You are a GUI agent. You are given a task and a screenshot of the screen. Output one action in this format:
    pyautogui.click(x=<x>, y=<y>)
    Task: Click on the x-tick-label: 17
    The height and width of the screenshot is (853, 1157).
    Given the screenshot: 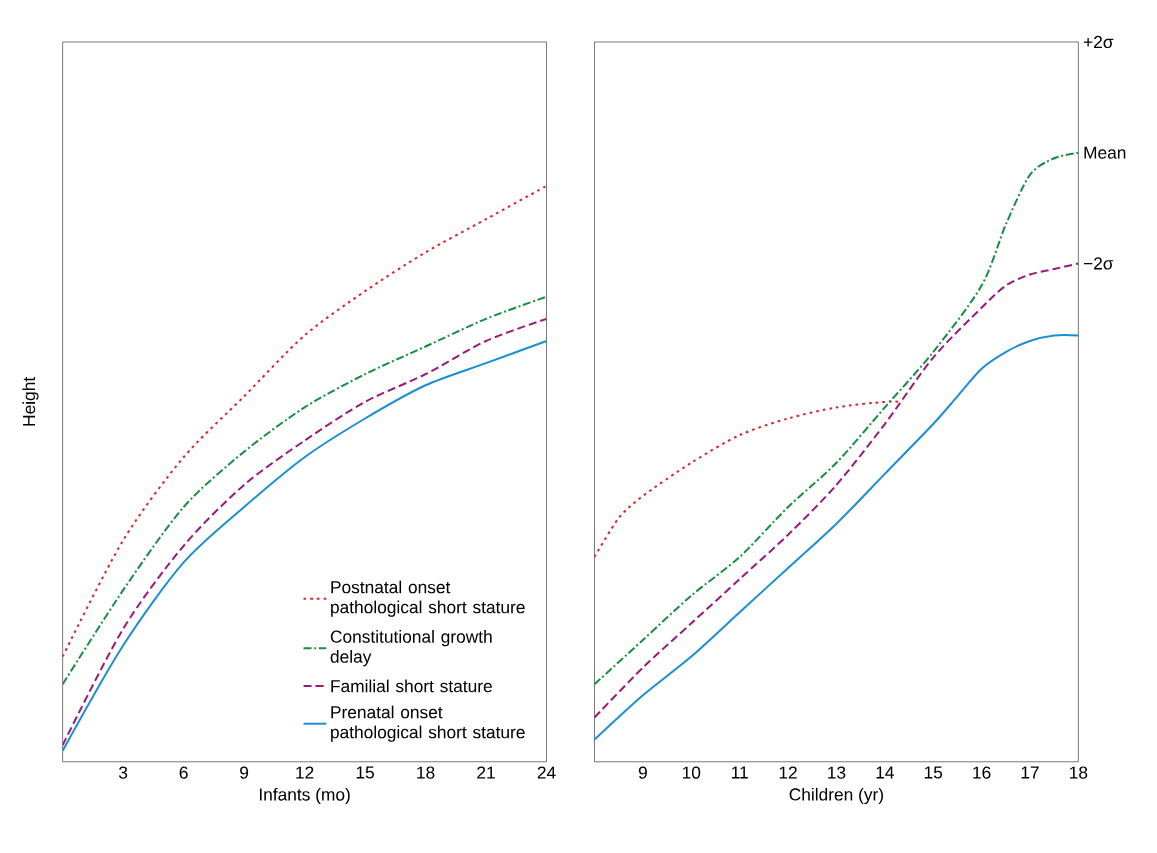 What is the action you would take?
    pyautogui.click(x=1030, y=772)
    